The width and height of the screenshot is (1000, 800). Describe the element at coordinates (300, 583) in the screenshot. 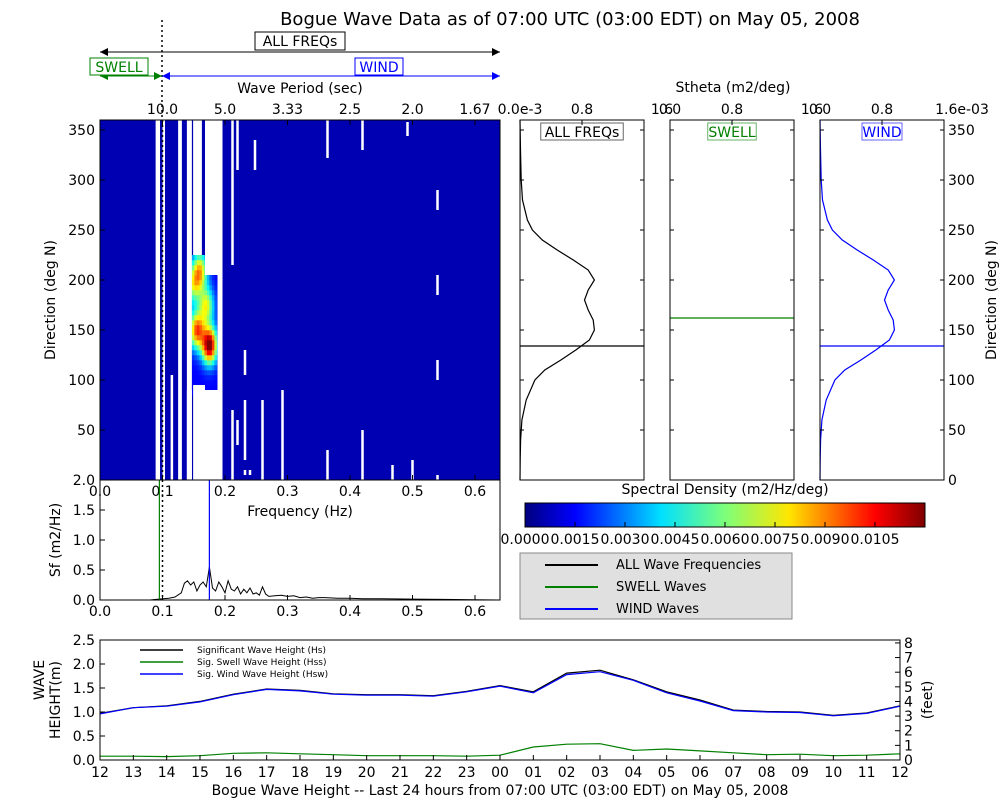

I see `spectrum-curve` at that location.